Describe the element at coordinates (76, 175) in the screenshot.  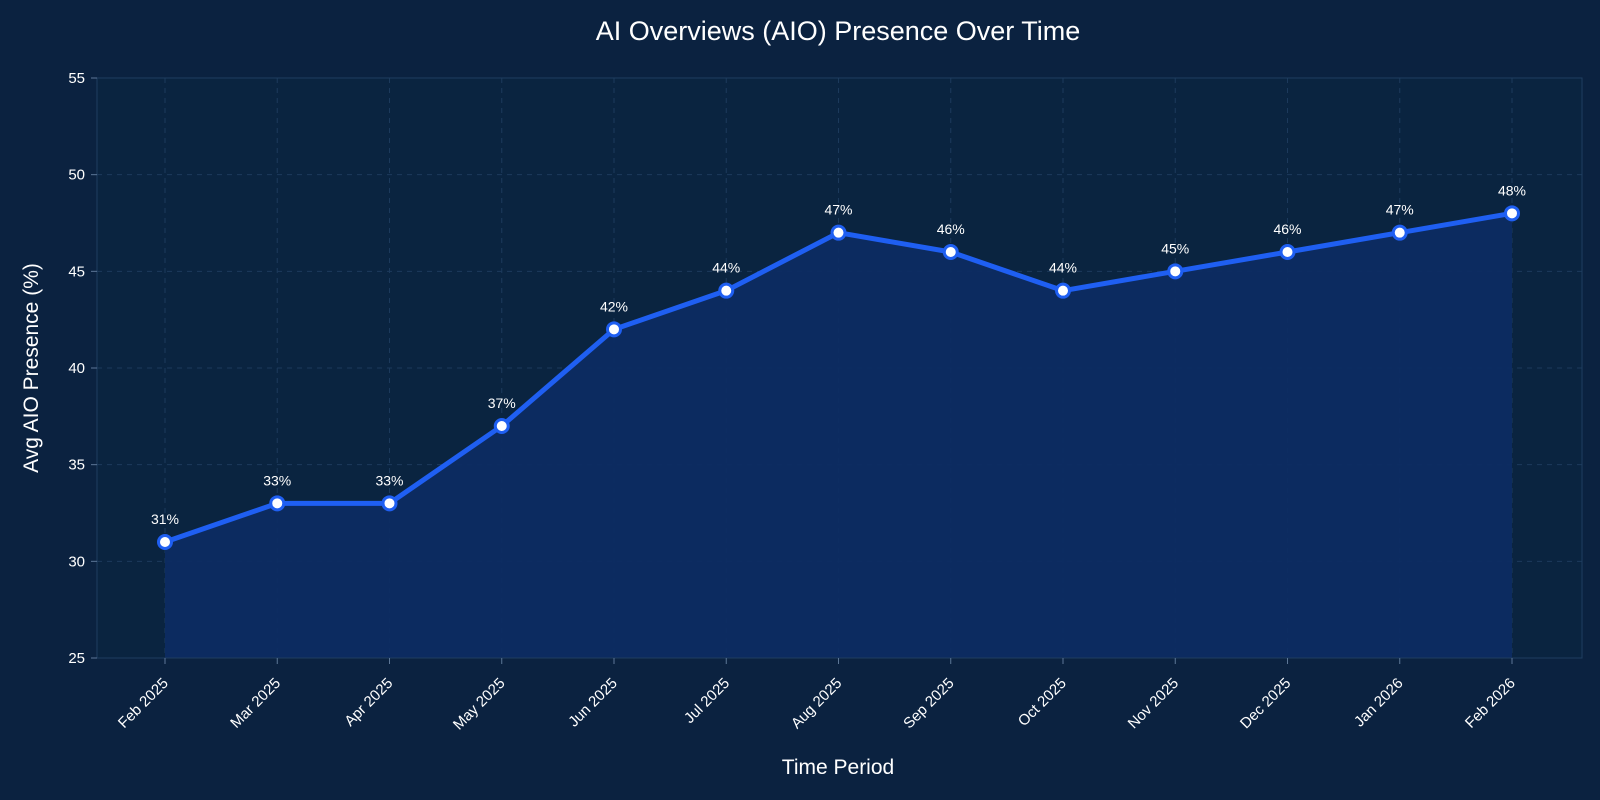
I see `y-tick-label: 50` at that location.